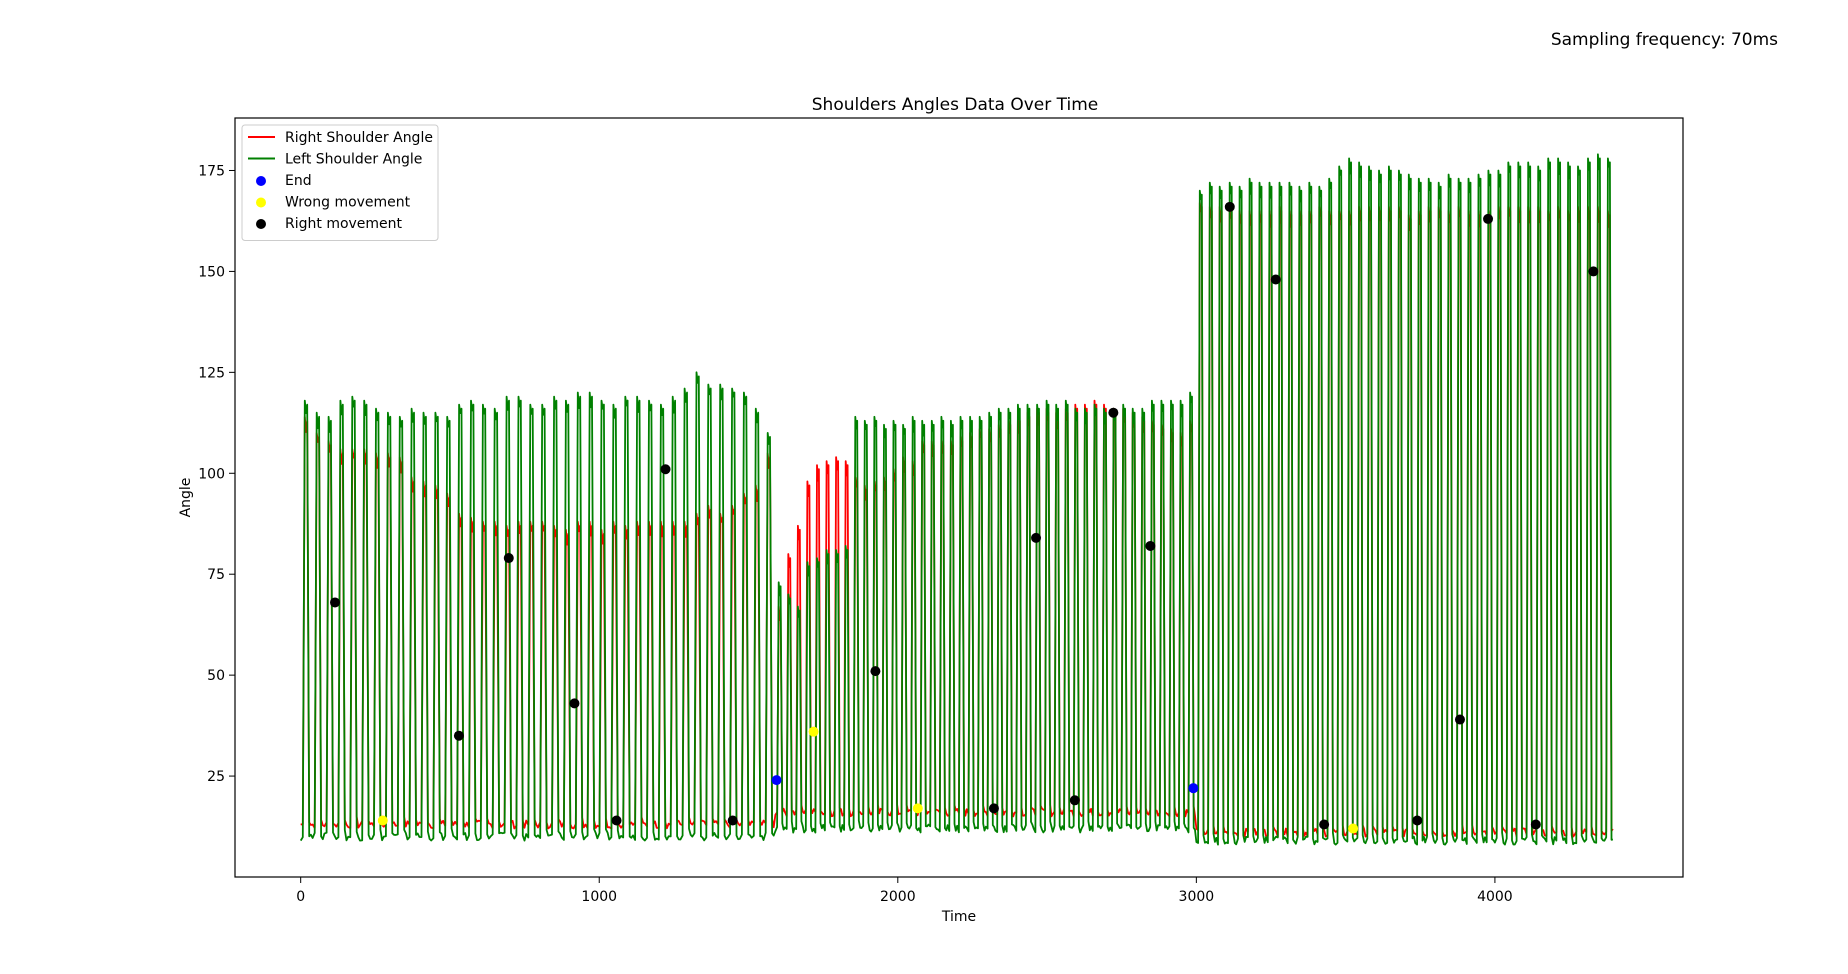 This screenshot has height=974, width=1848. I want to click on x-tick-label: 3000, so click(1197, 897).